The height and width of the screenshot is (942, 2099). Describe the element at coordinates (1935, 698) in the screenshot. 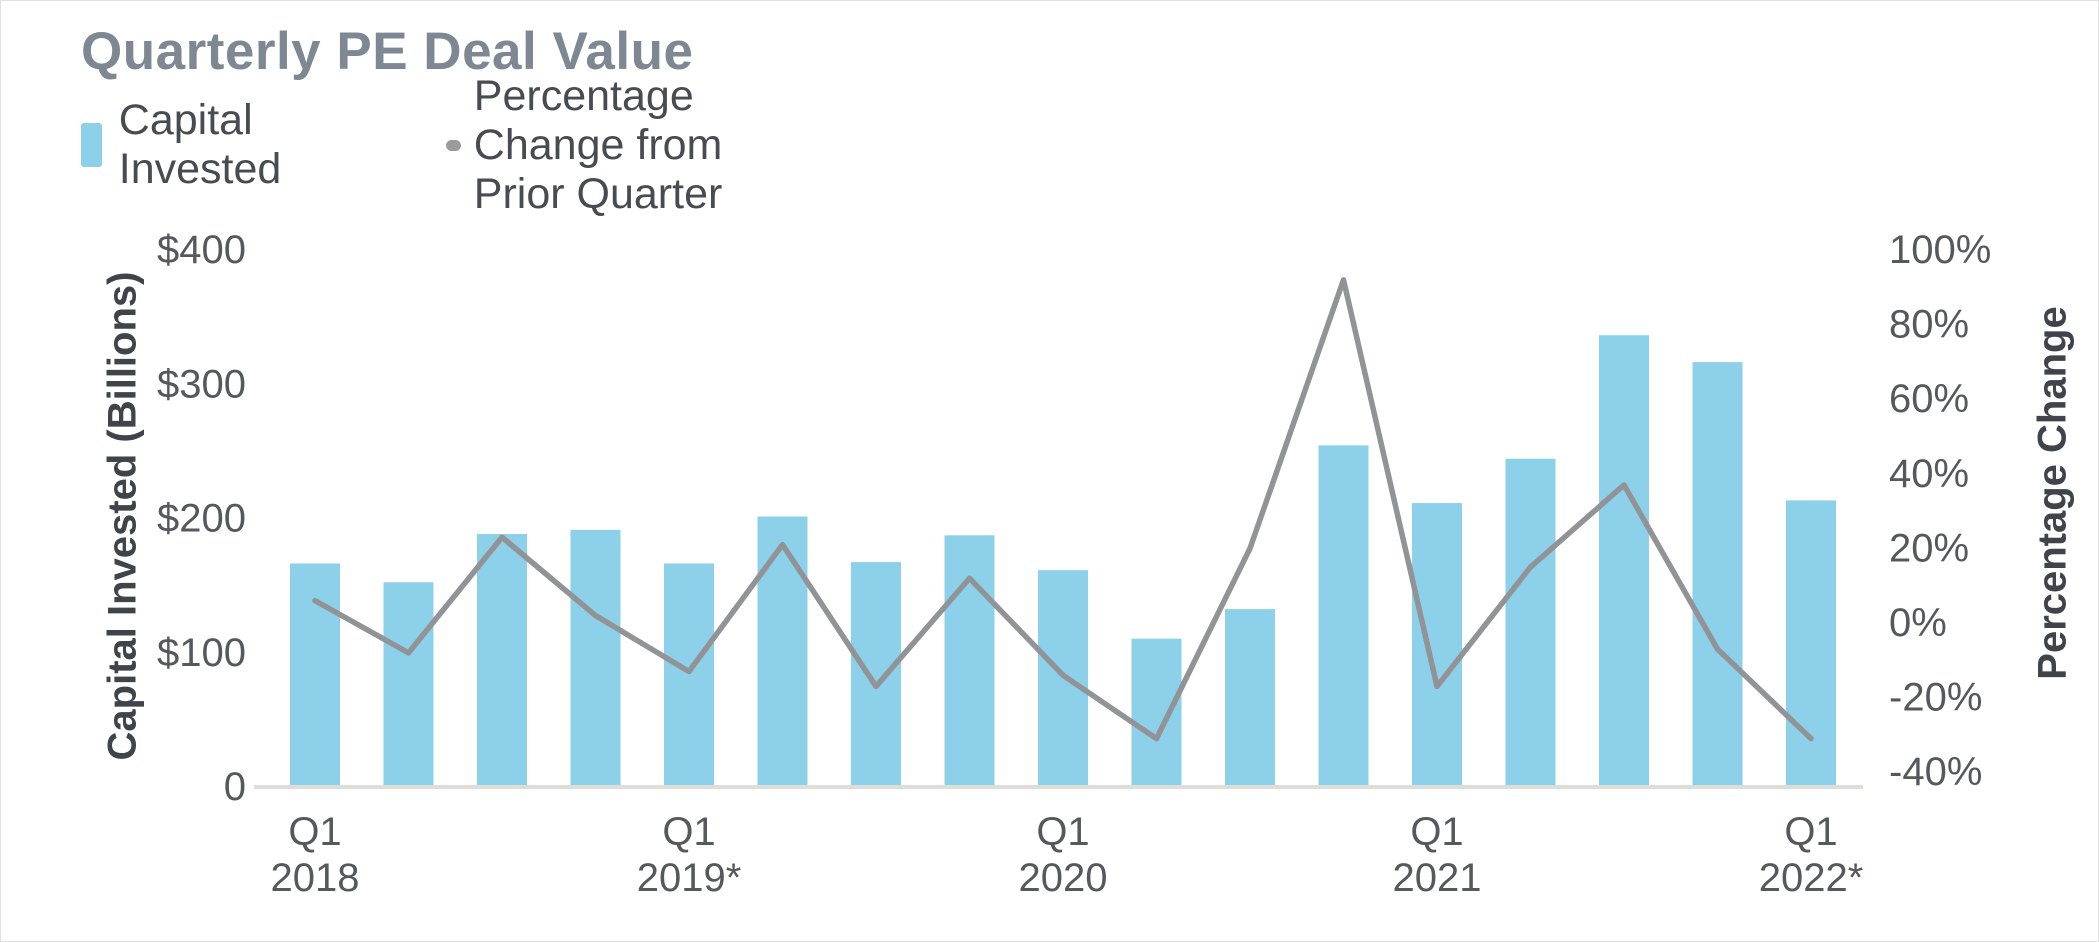

I see `right-tick-label: -20%` at that location.